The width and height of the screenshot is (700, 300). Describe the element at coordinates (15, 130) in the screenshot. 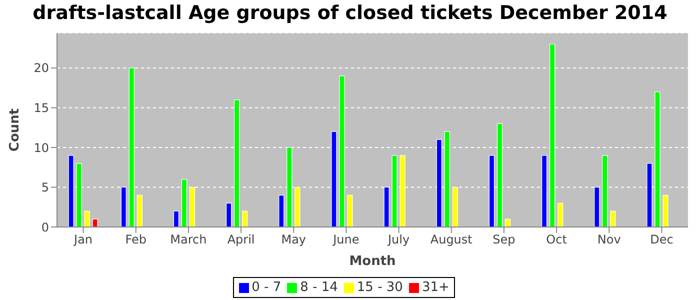

I see `y-axis-title: Count` at that location.